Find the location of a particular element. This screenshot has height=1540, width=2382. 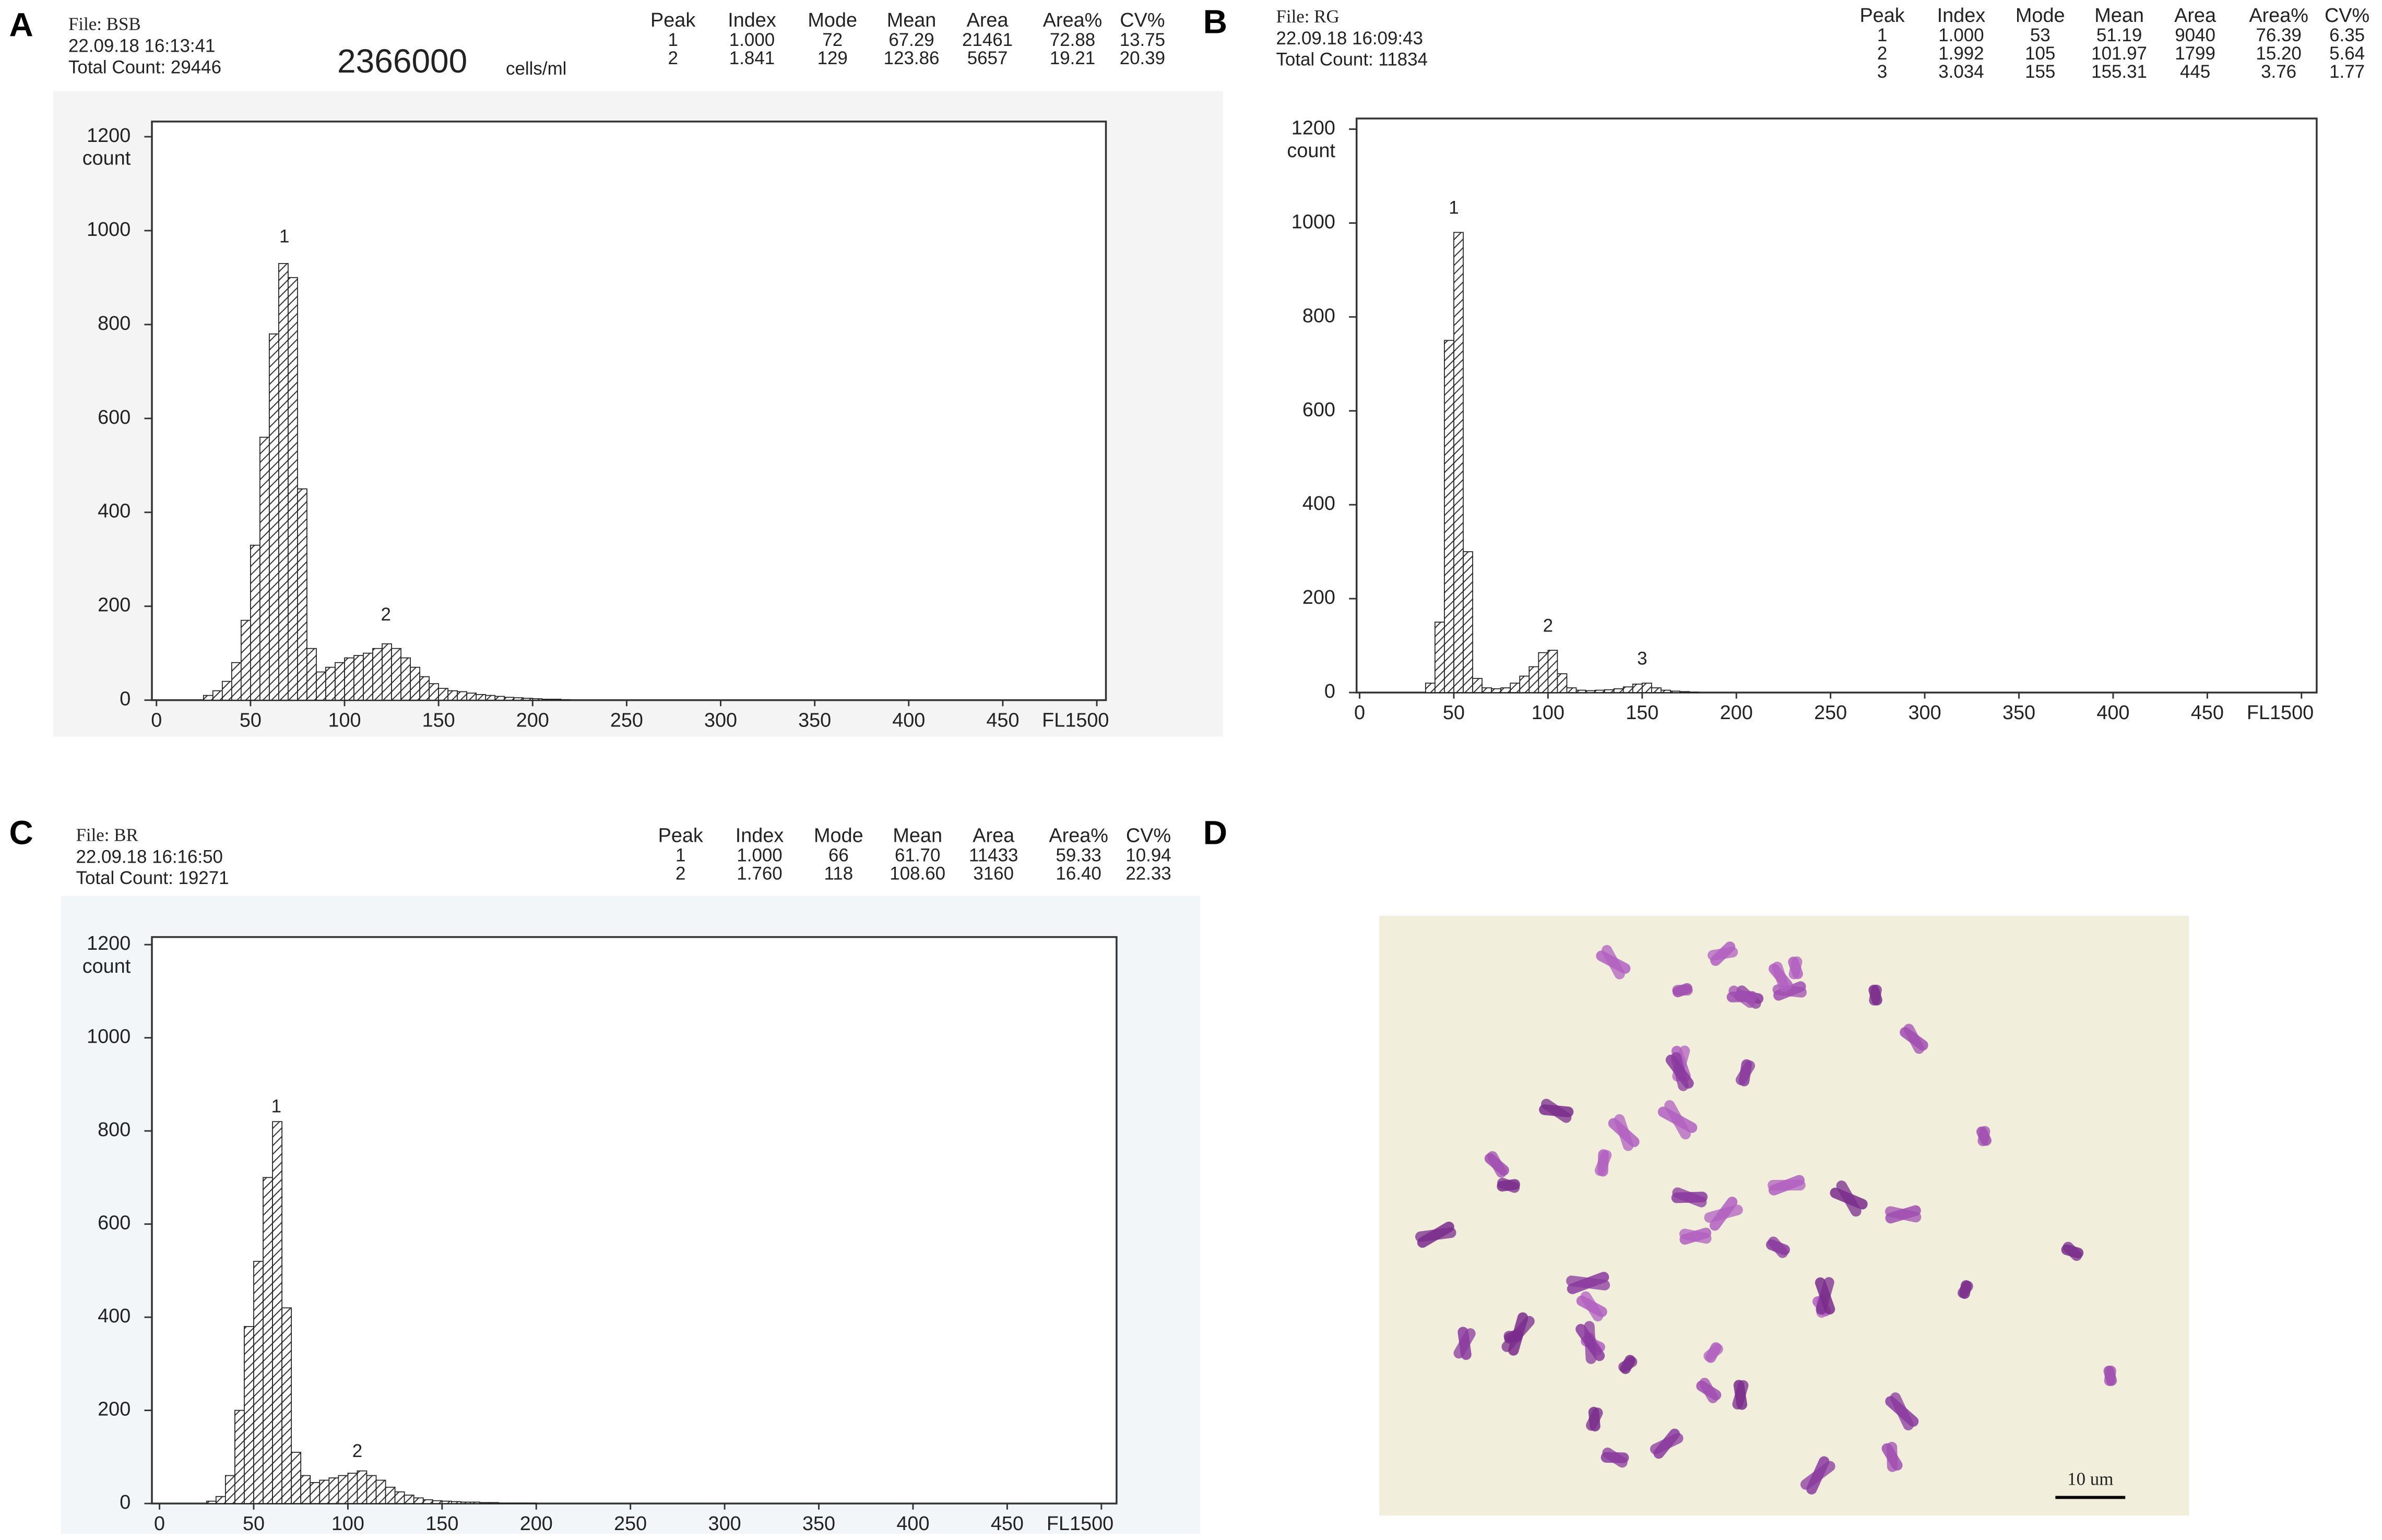

stats-cell: 108.60 is located at coordinates (917, 874).